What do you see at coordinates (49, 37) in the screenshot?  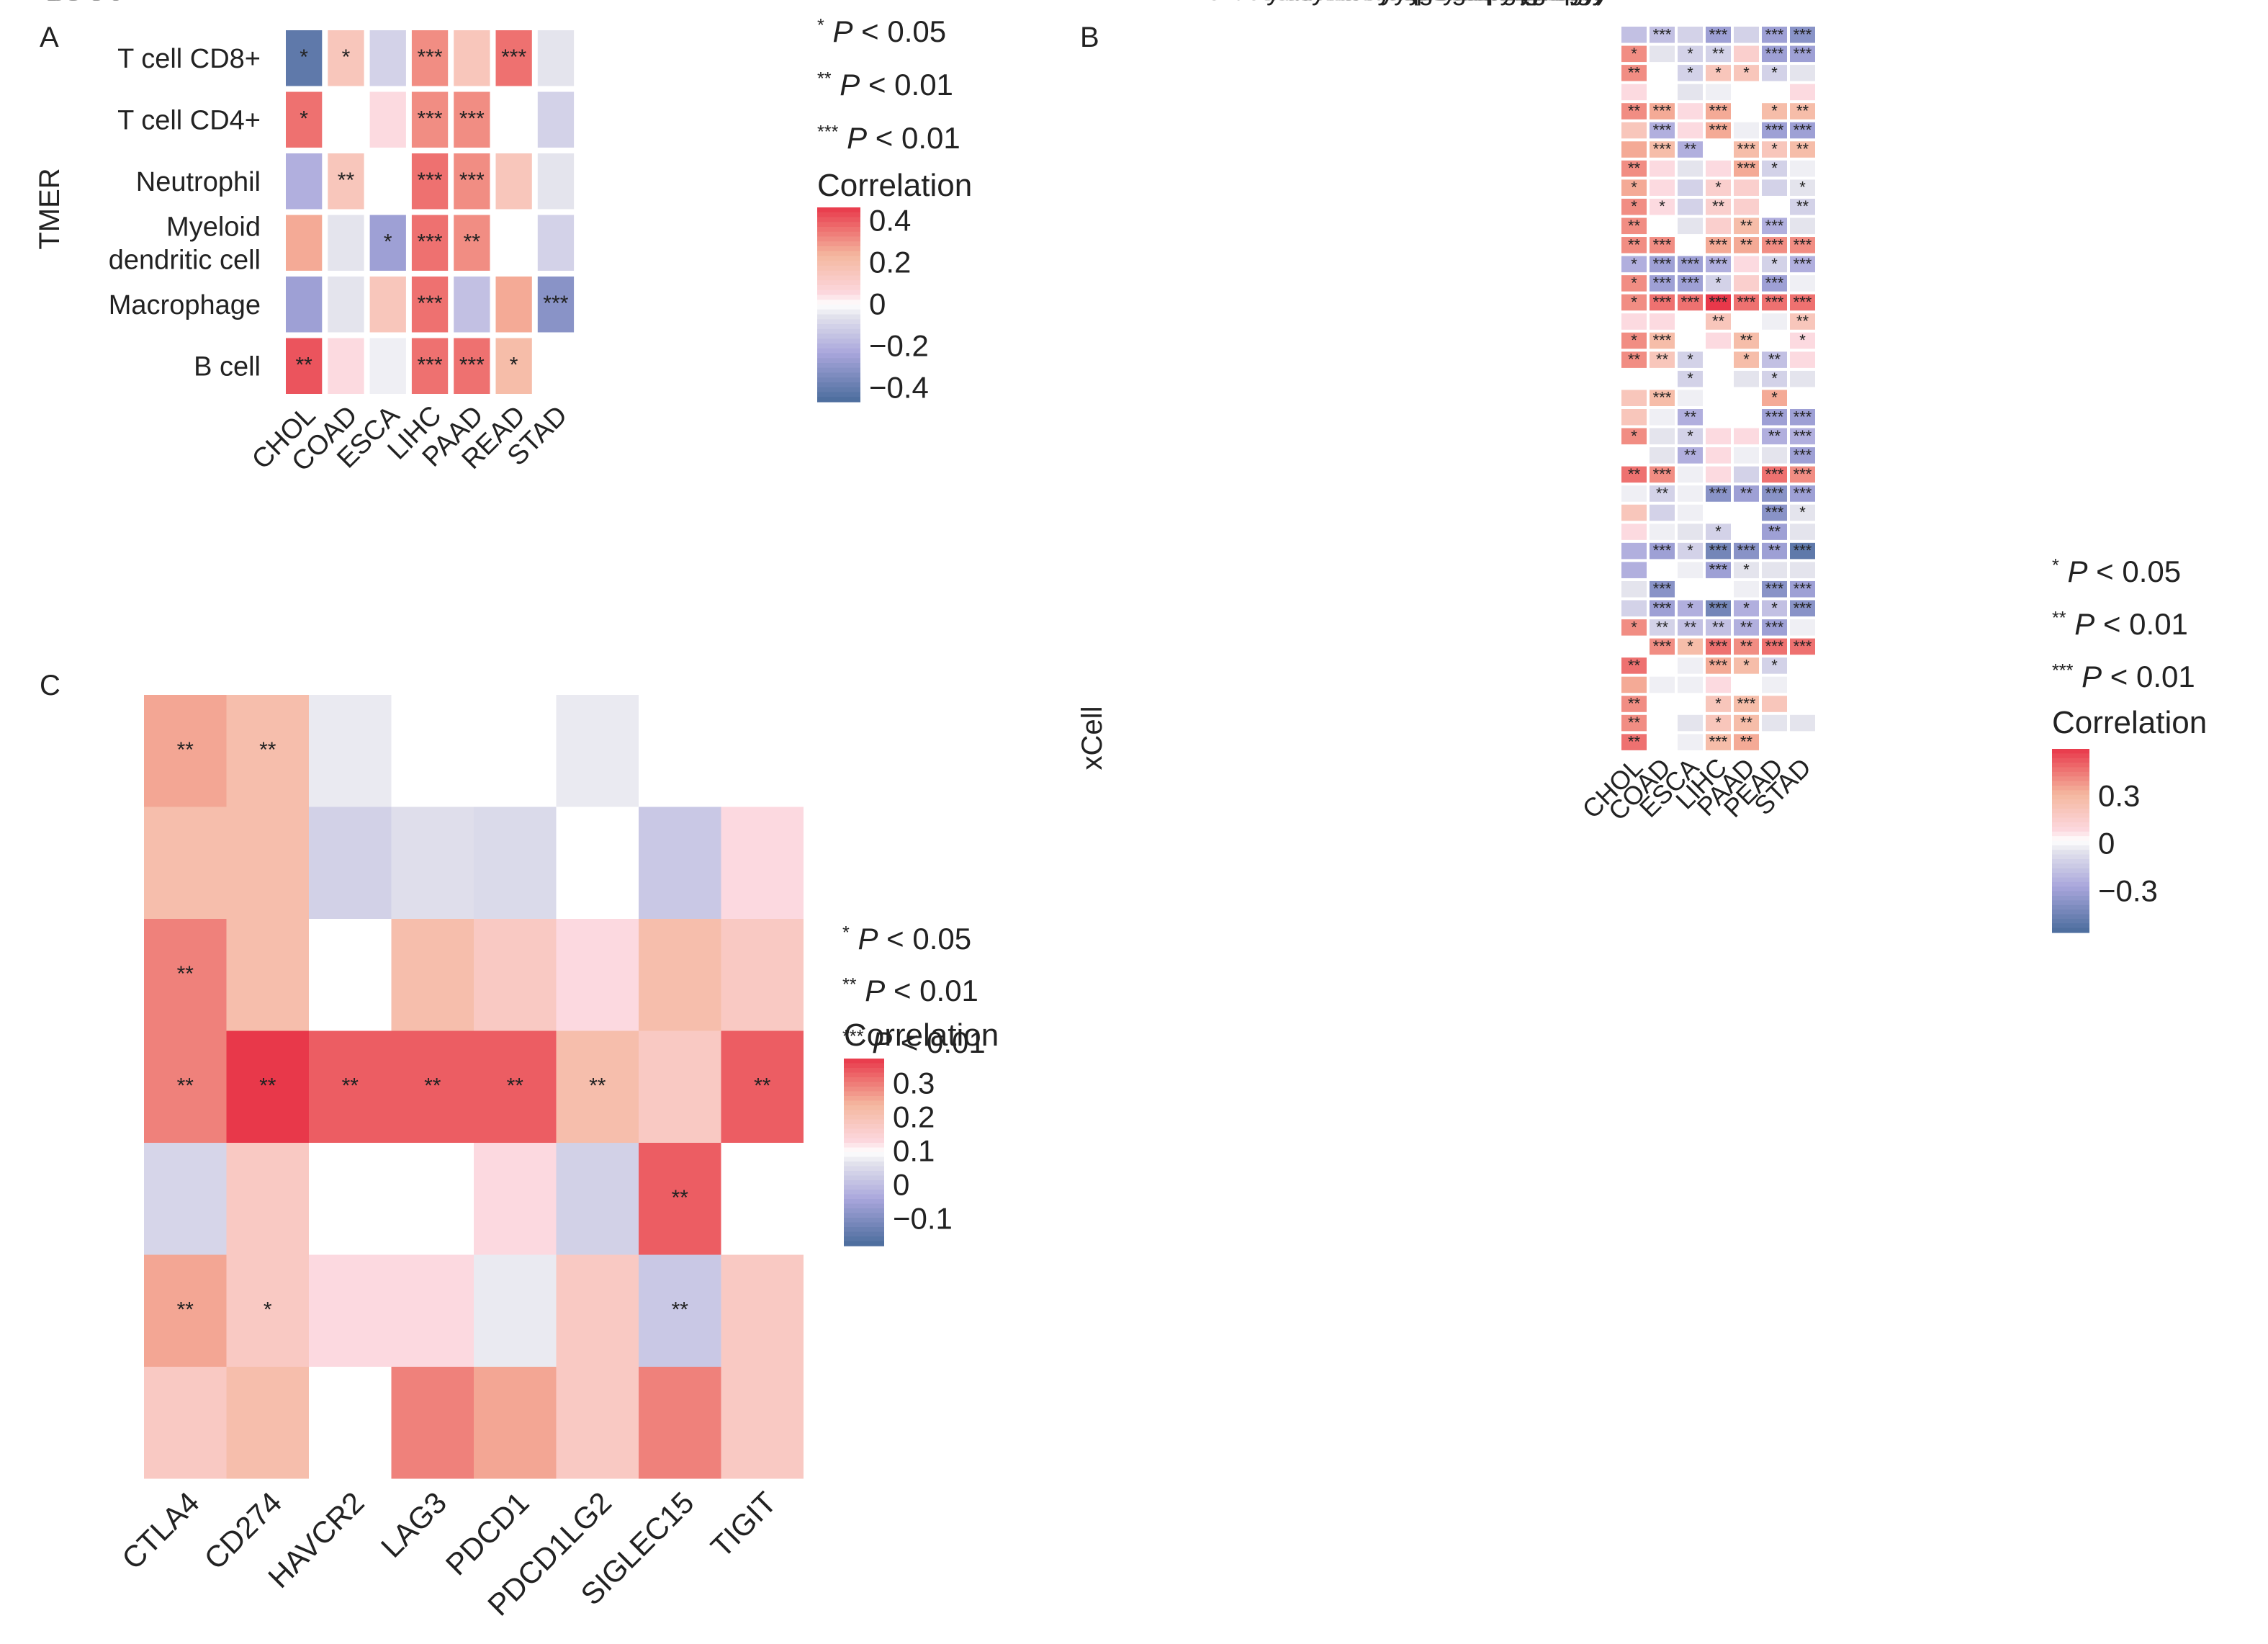 I see `panel-a-letter: A` at bounding box center [49, 37].